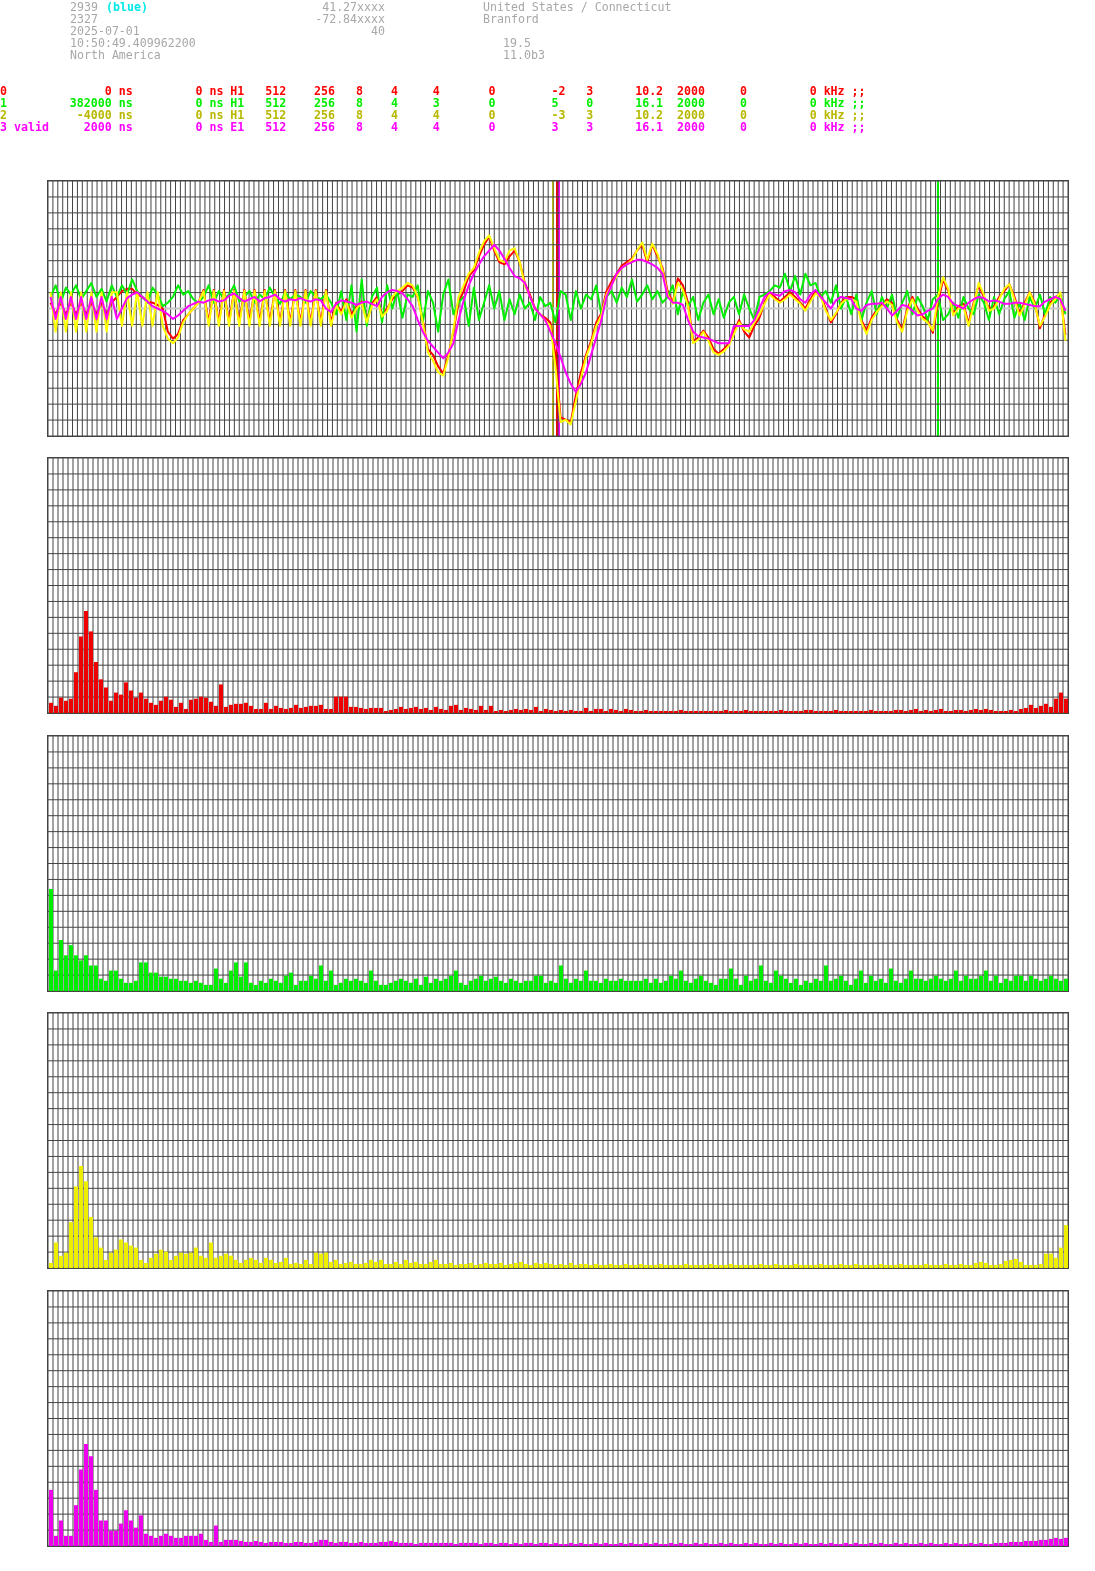  I want to click on text: 0 0 ns 0 ns H1 512 256 8 4 4 0 -2 3 10.2 2000 0 0 kHz ;;, so click(433, 91).